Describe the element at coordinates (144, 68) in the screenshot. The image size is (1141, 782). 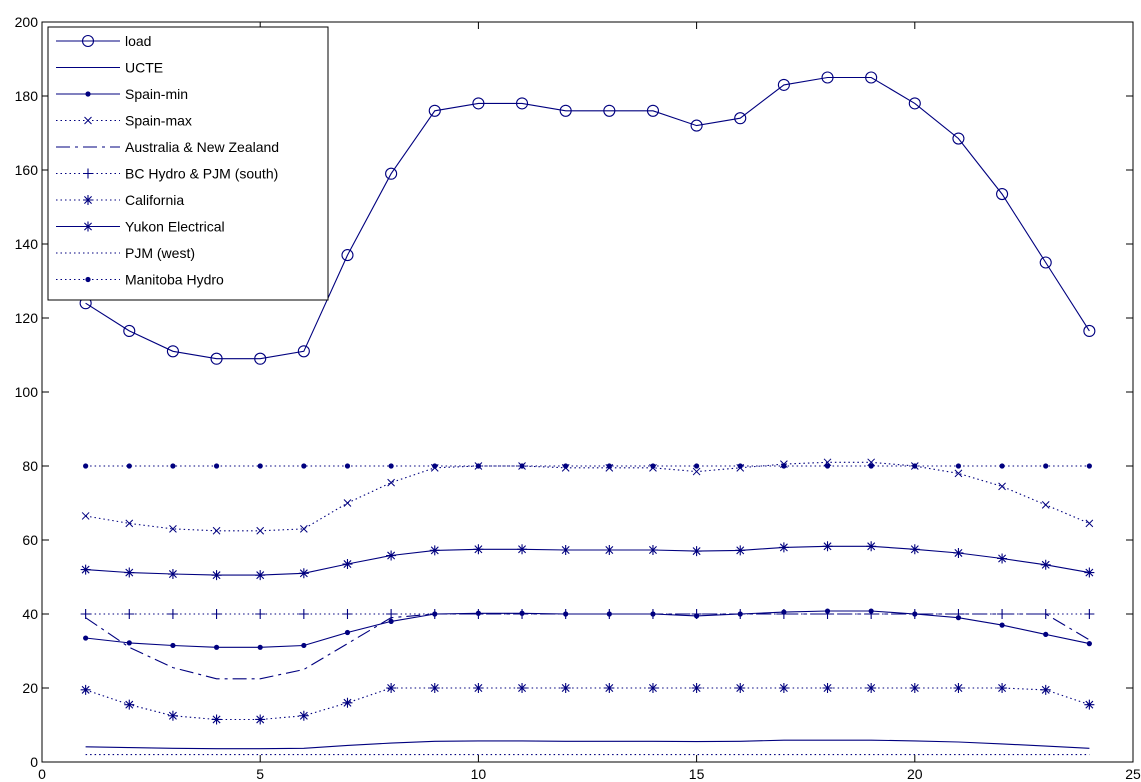
I see `legend-label-ucte: UCTE` at that location.